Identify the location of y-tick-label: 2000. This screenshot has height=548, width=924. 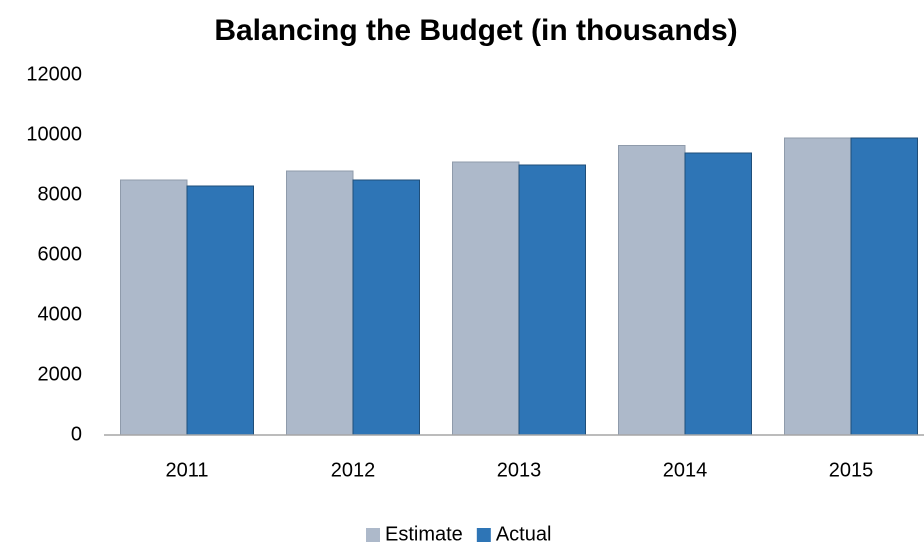
(60, 374).